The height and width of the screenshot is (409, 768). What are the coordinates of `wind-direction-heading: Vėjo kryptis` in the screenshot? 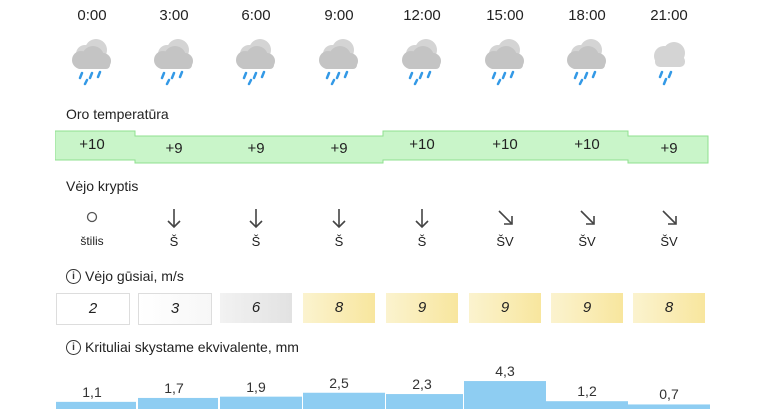 It's located at (102, 186).